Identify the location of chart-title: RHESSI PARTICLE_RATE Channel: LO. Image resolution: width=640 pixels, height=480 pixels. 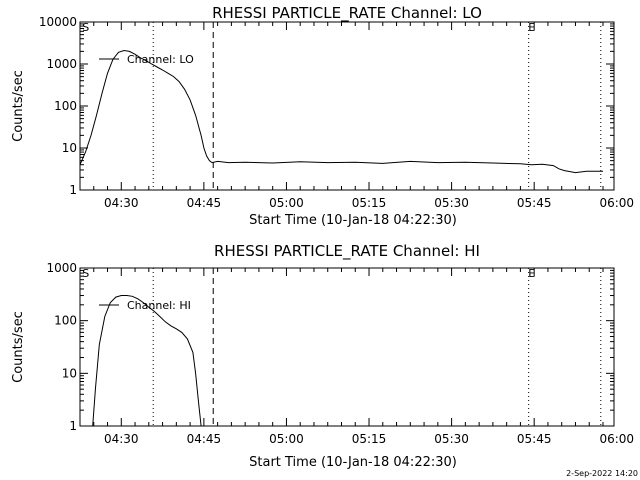
(347, 13).